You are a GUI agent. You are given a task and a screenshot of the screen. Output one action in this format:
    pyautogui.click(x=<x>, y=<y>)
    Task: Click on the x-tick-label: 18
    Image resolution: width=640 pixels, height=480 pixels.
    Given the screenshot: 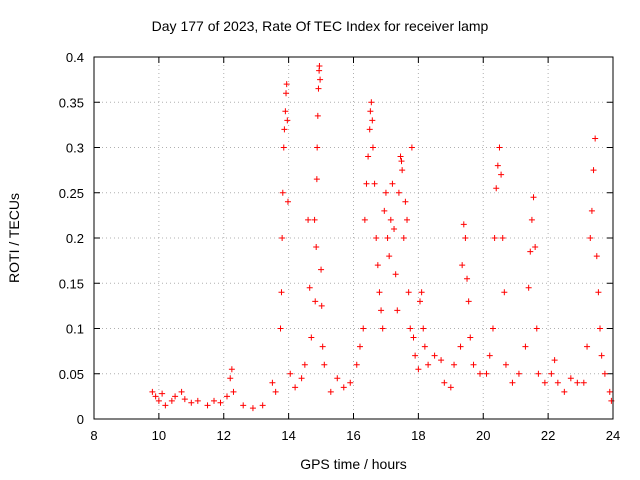 What is the action you would take?
    pyautogui.click(x=418, y=435)
    